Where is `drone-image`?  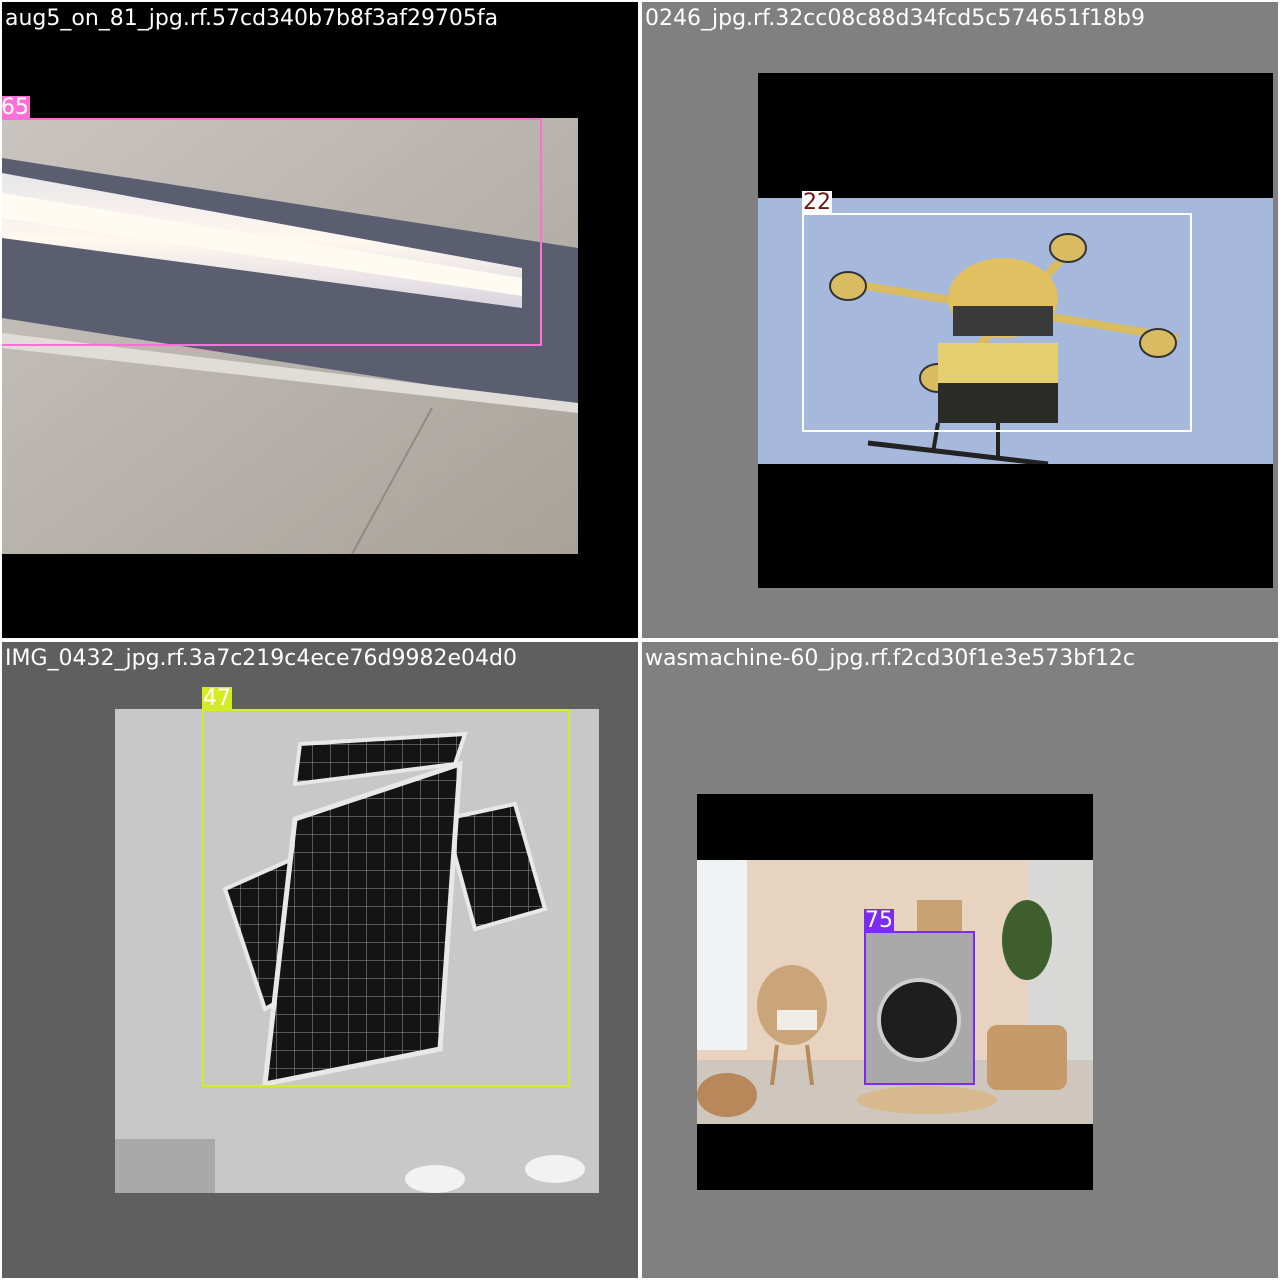
drone-image is located at coordinates (1015, 331).